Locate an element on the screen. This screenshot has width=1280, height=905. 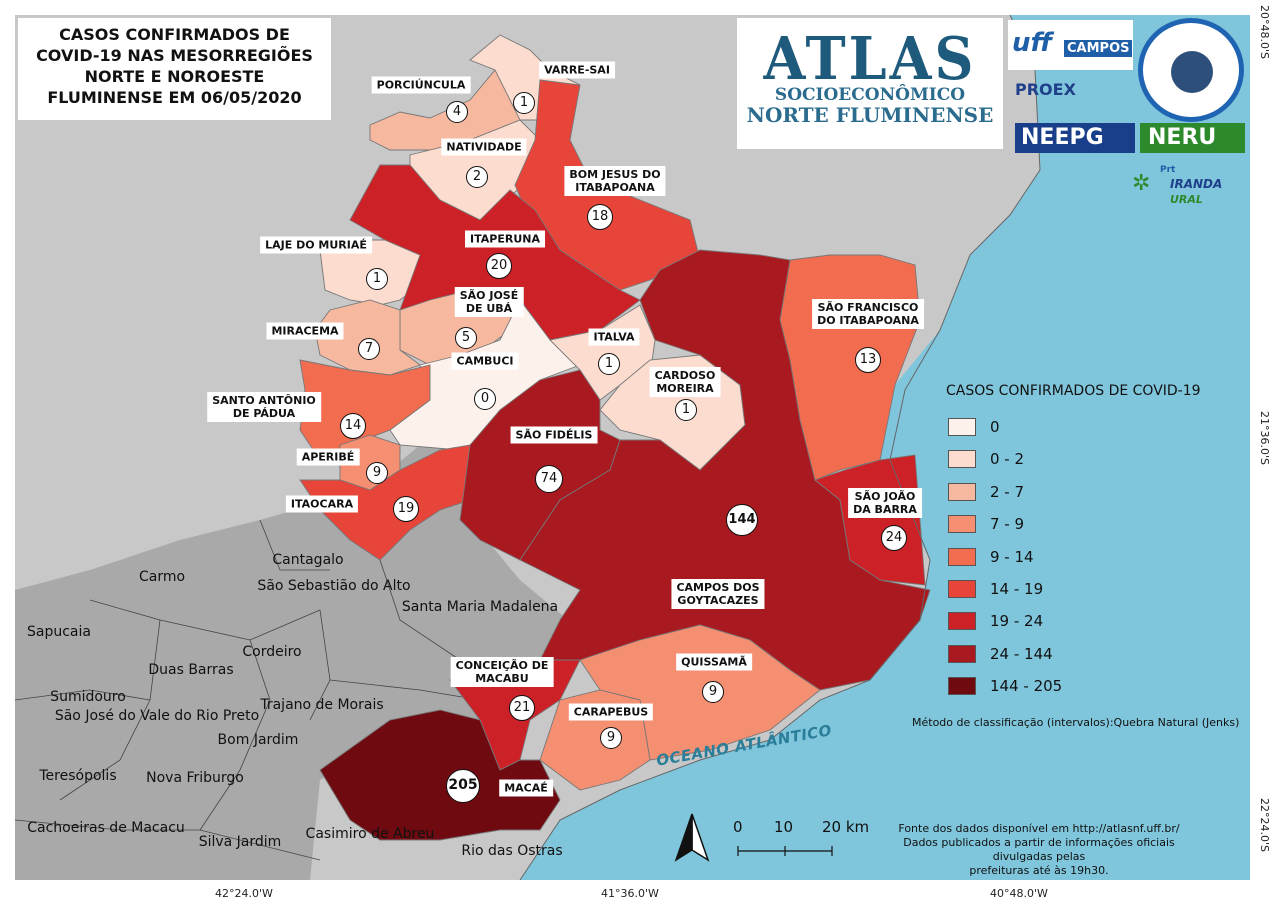
label-quissama: QUISSAMÃ is located at coordinates (714, 662).